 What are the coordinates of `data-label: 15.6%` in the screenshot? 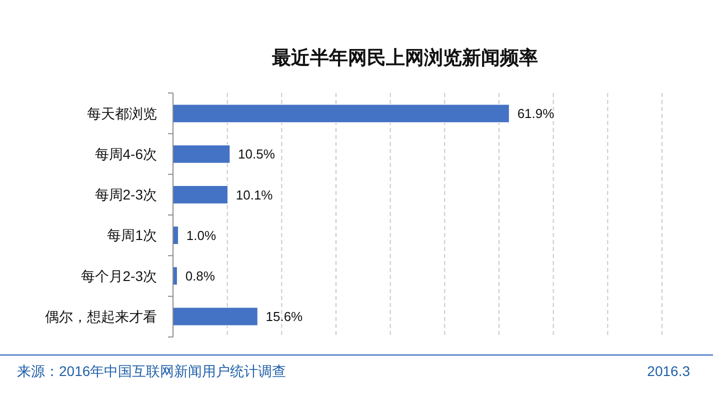 It's located at (285, 316).